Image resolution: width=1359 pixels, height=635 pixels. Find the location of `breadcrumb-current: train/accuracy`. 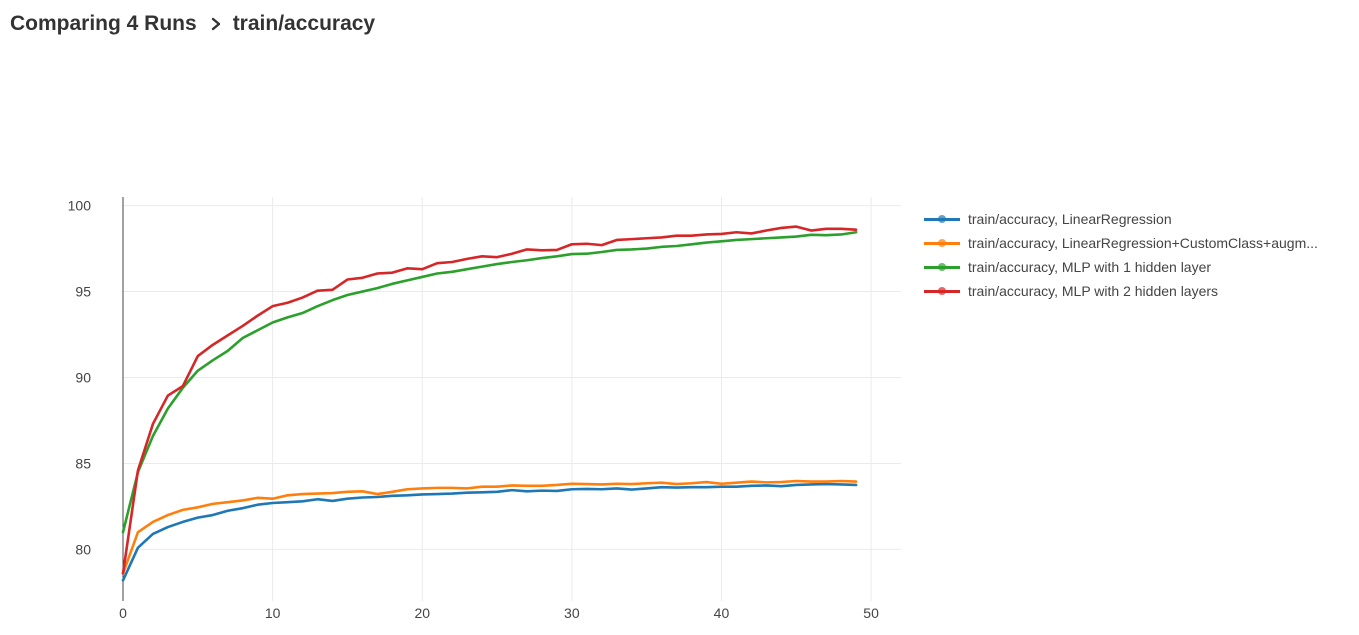

breadcrumb-current: train/accuracy is located at coordinates (304, 23).